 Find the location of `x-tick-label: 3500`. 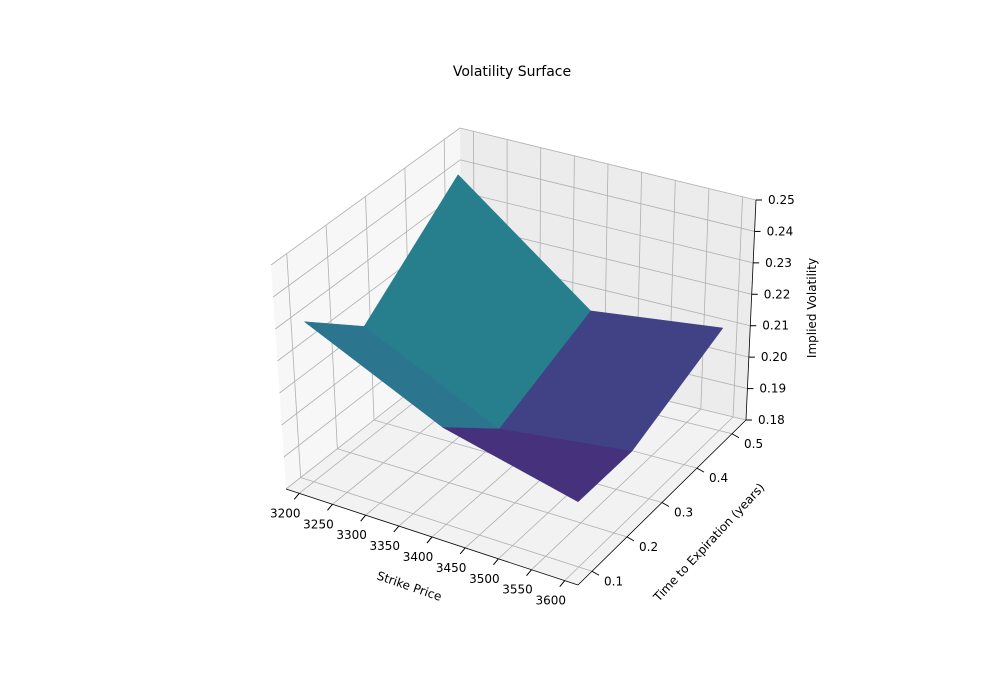

x-tick-label: 3500 is located at coordinates (484, 579).